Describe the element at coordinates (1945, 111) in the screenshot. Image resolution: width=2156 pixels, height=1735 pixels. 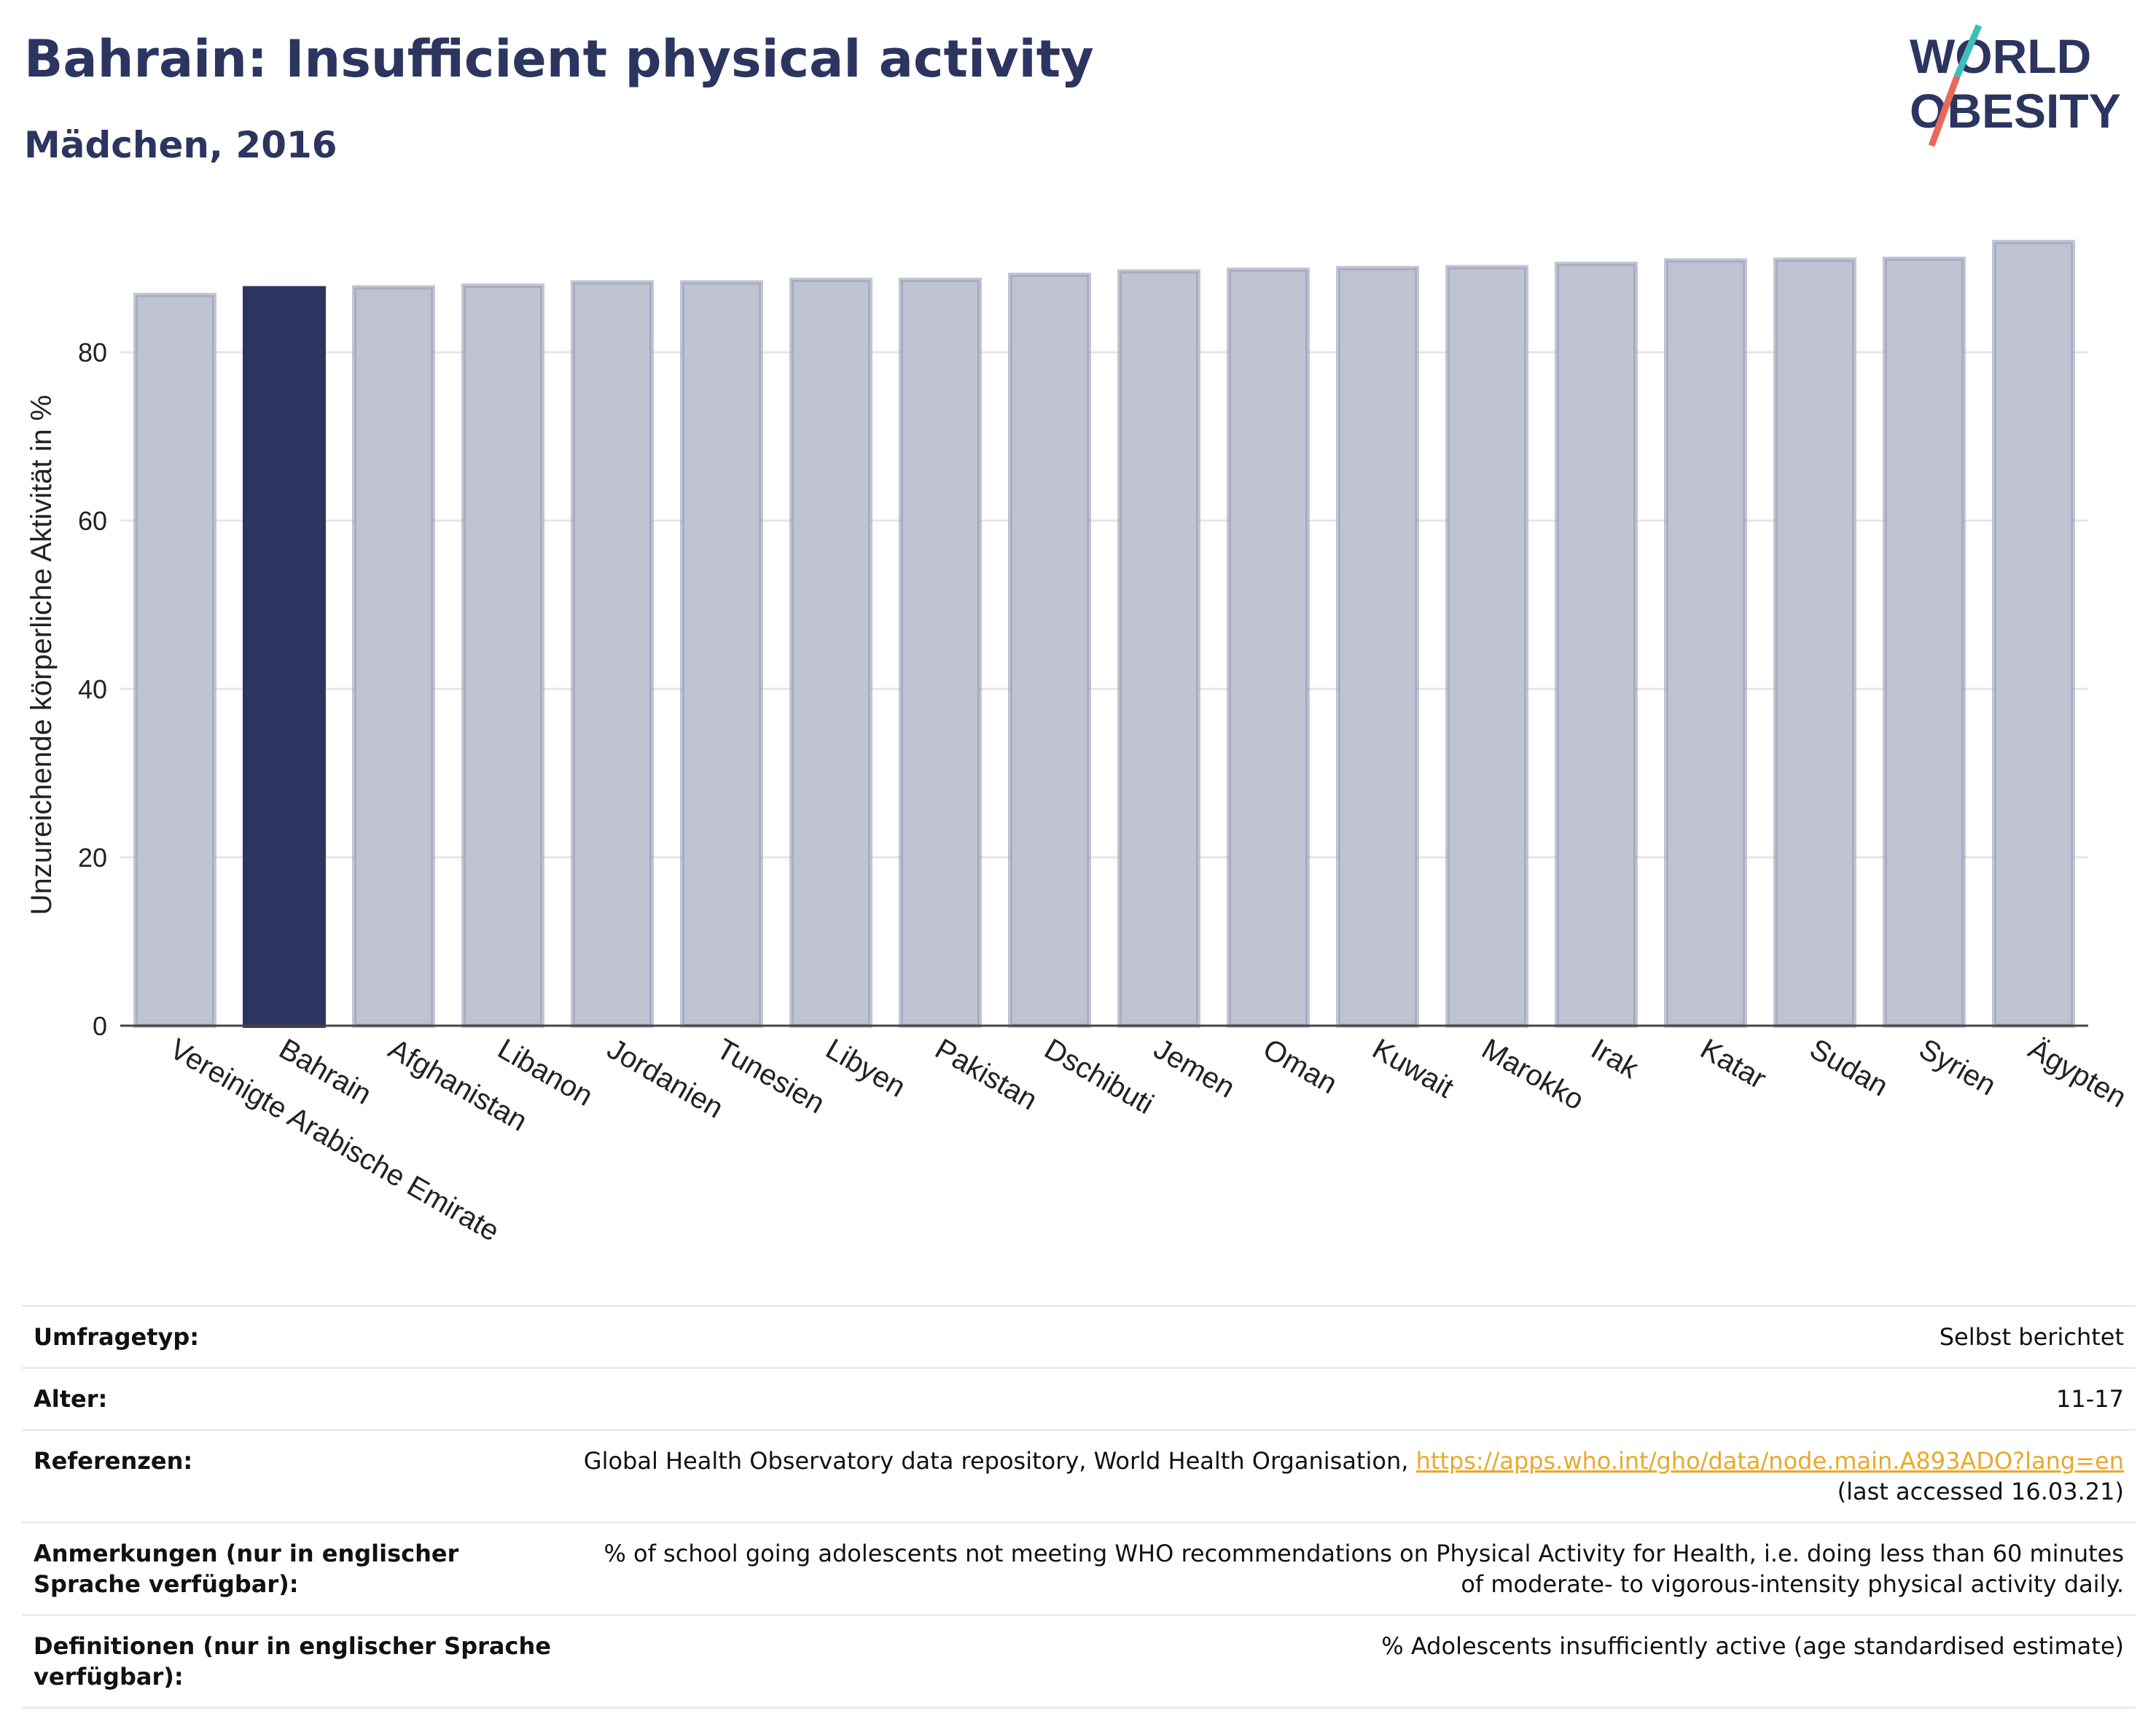
I see `logo-slash-bottom` at that location.